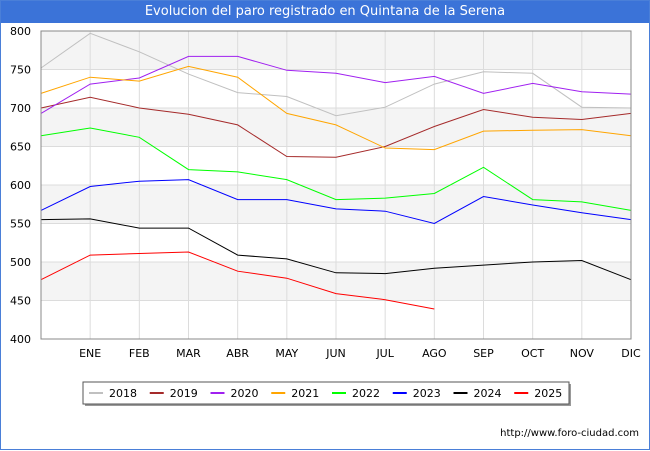  I want to click on legend-label-2019: 2019, so click(184, 393).